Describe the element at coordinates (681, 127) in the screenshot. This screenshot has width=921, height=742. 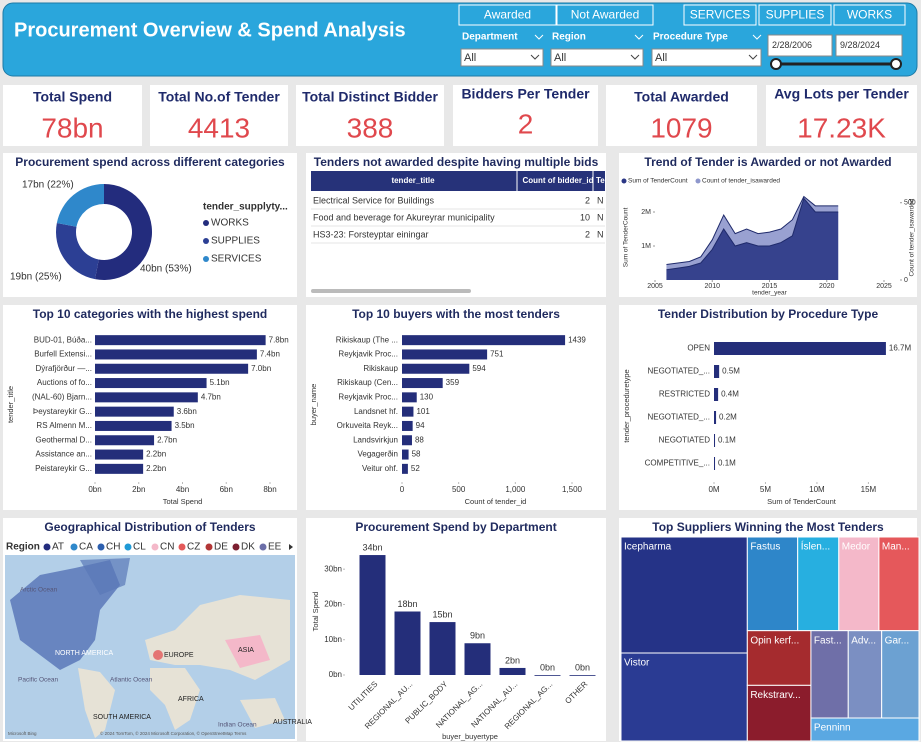
I see `kpi-value: 1079` at that location.